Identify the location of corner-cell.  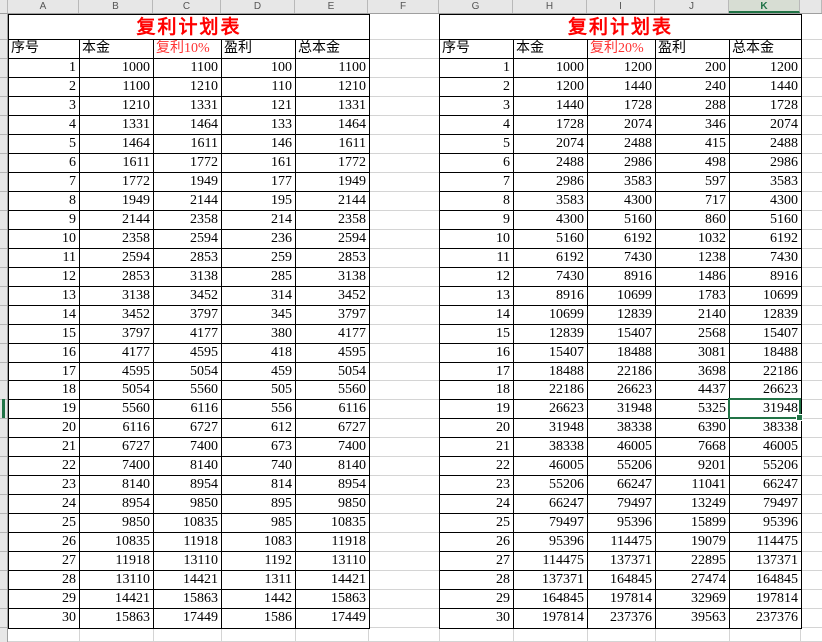
(4, 6).